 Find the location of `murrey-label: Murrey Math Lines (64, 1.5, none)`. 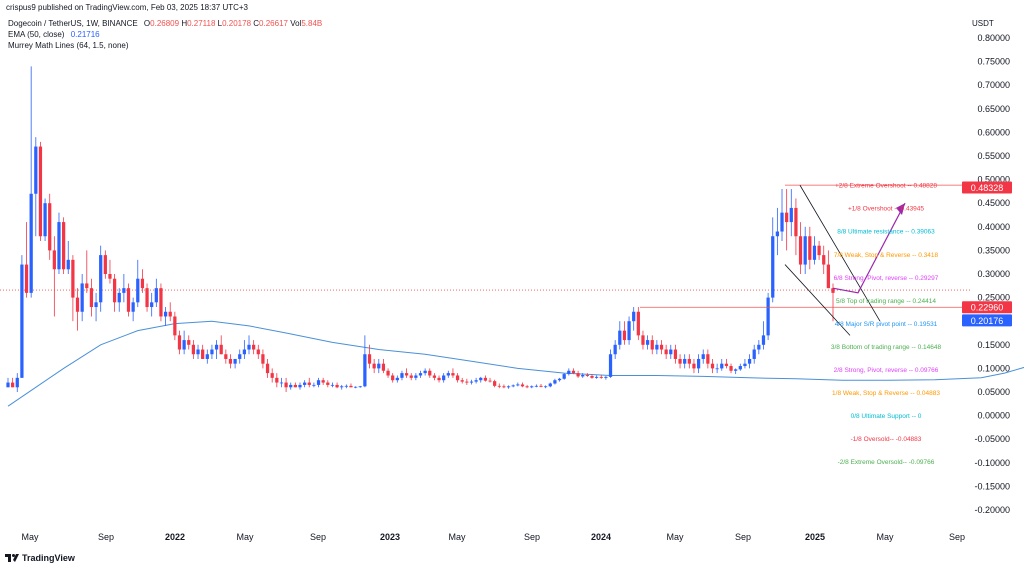

murrey-label: Murrey Math Lines (64, 1.5, none) is located at coordinates (68, 45).